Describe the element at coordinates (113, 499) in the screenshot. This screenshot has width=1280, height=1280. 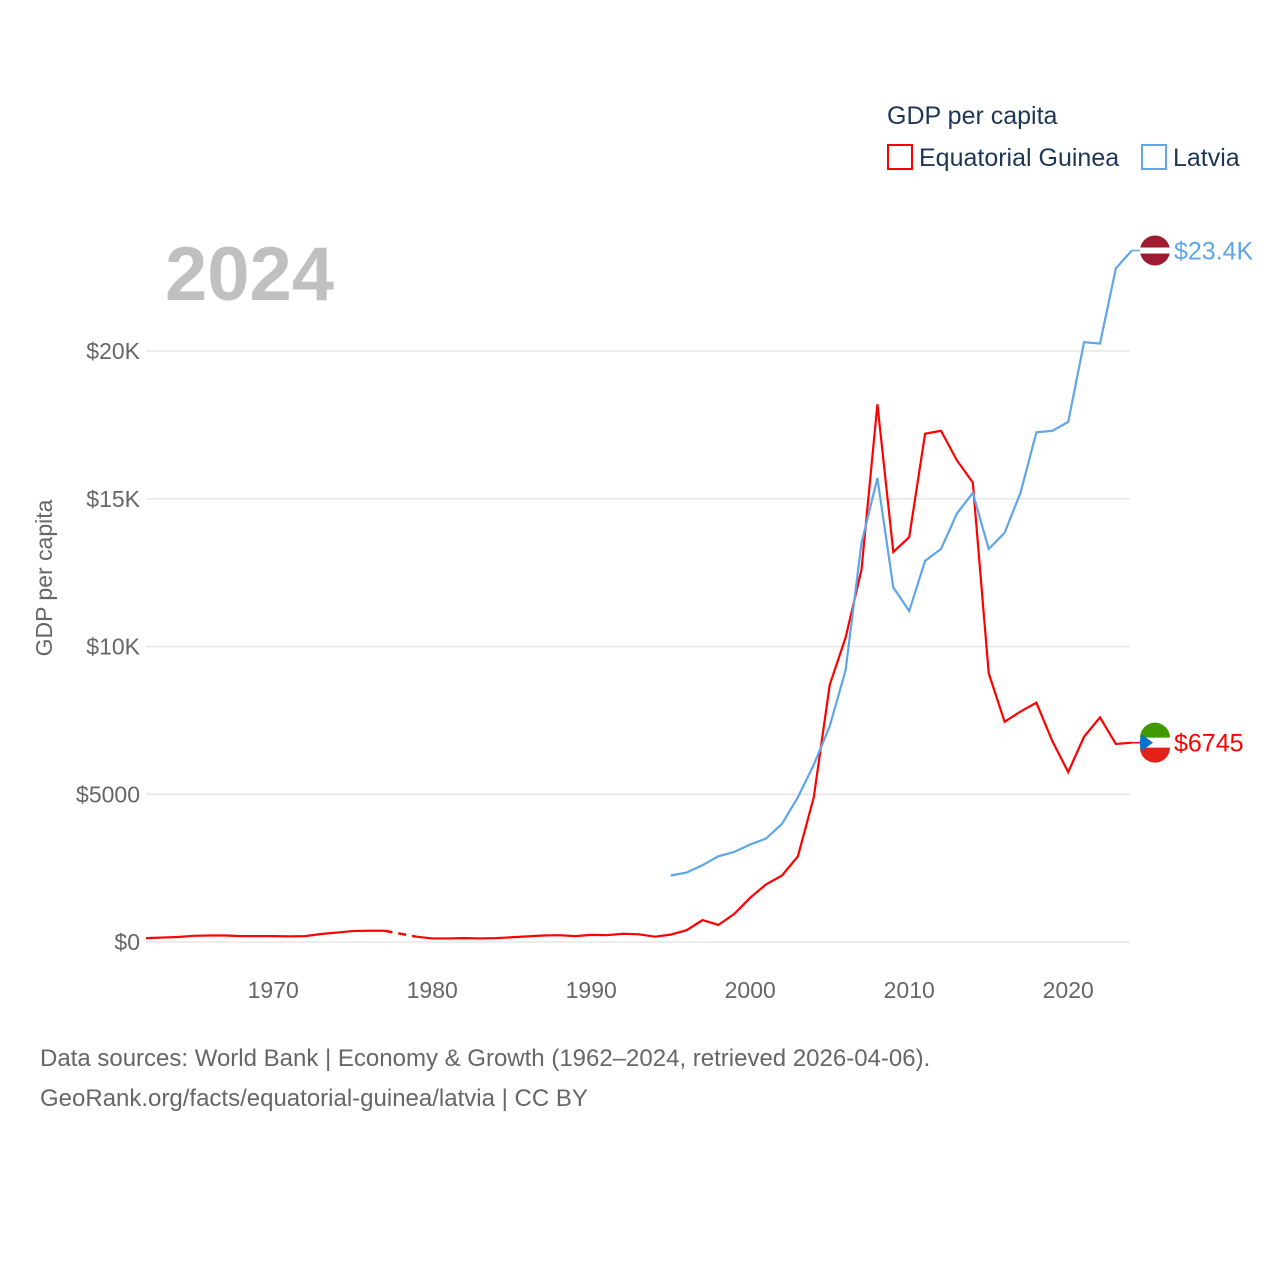
I see `y-tick-label: $15K` at that location.